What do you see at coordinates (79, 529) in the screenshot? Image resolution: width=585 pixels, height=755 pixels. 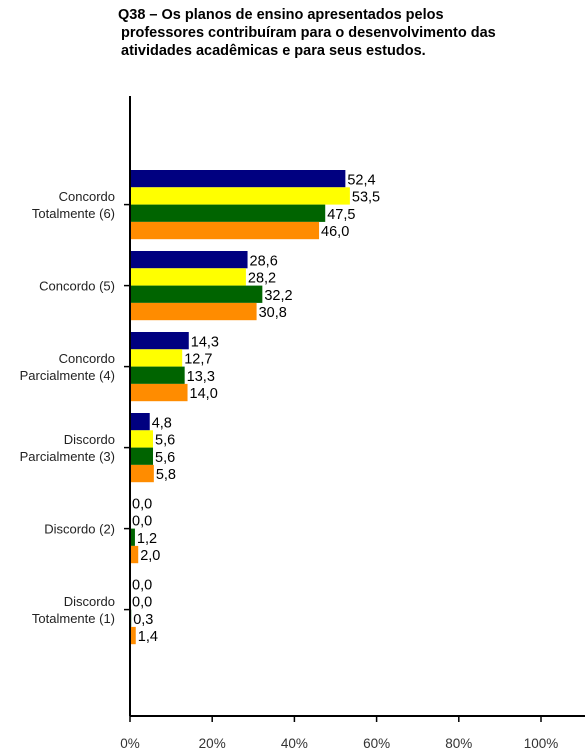 I see `category-label-5: Discordo (2)` at bounding box center [79, 529].